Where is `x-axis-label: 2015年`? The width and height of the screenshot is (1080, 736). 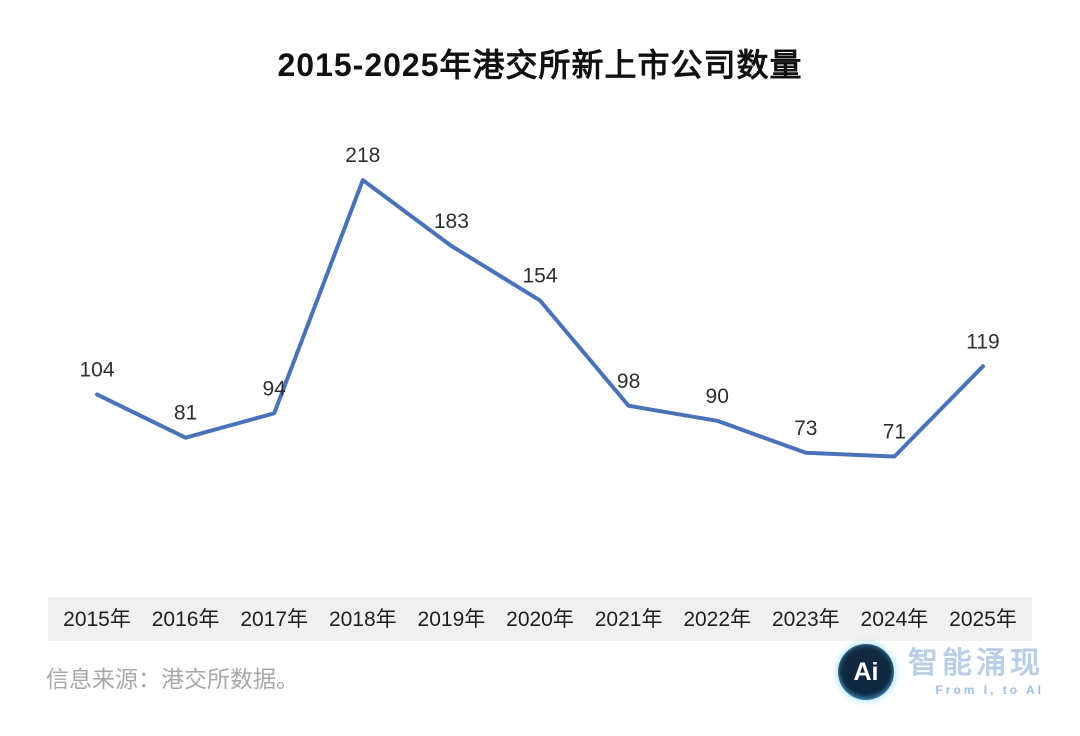
x-axis-label: 2015年 is located at coordinates (97, 619).